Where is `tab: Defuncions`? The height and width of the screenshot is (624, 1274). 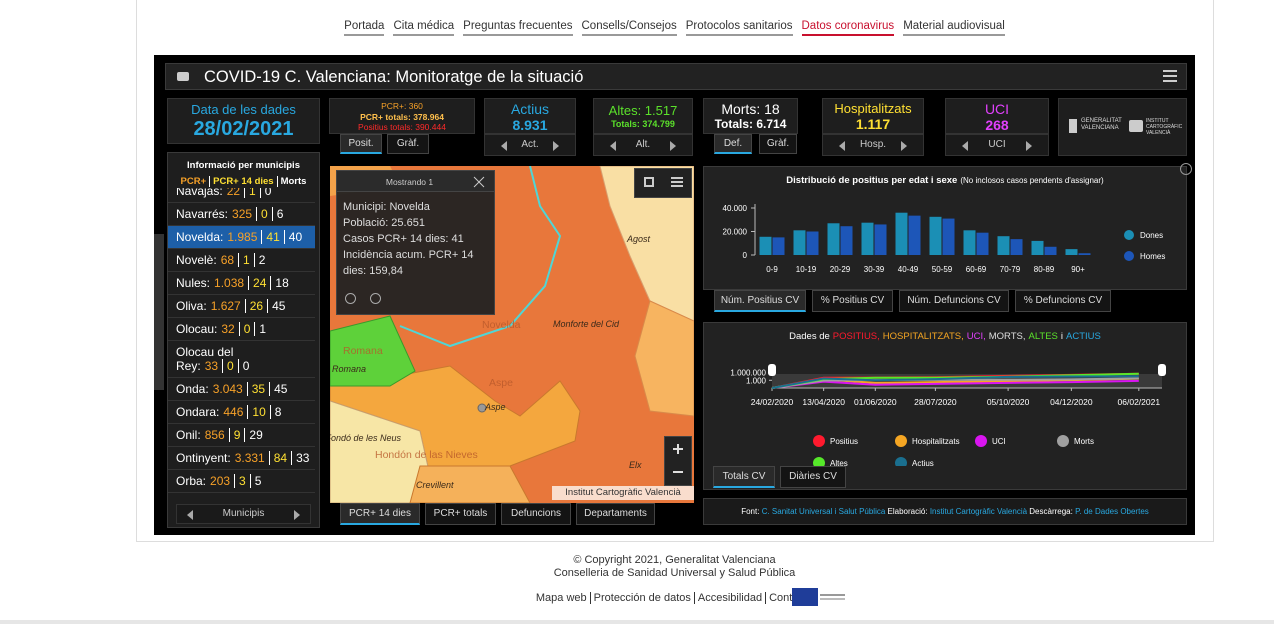 tab: Defuncions is located at coordinates (536, 514).